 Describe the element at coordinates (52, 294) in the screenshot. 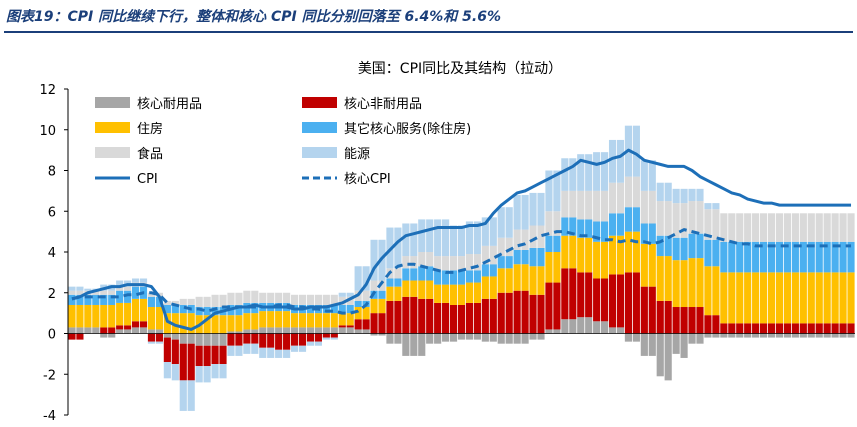

I see `y-tick-label: 2` at that location.